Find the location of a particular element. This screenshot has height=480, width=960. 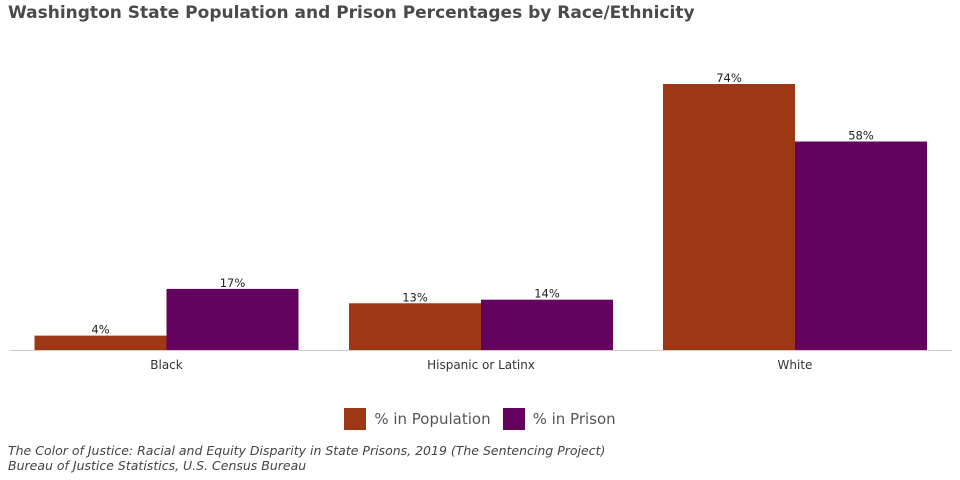

data-label: 14% is located at coordinates (547, 294).